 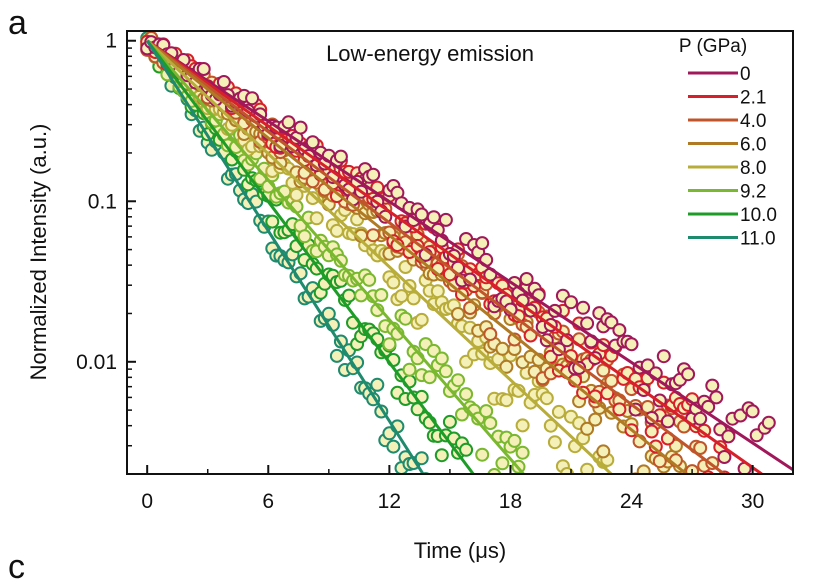 I want to click on x-axis-label: Time (μs), so click(x=460, y=550).